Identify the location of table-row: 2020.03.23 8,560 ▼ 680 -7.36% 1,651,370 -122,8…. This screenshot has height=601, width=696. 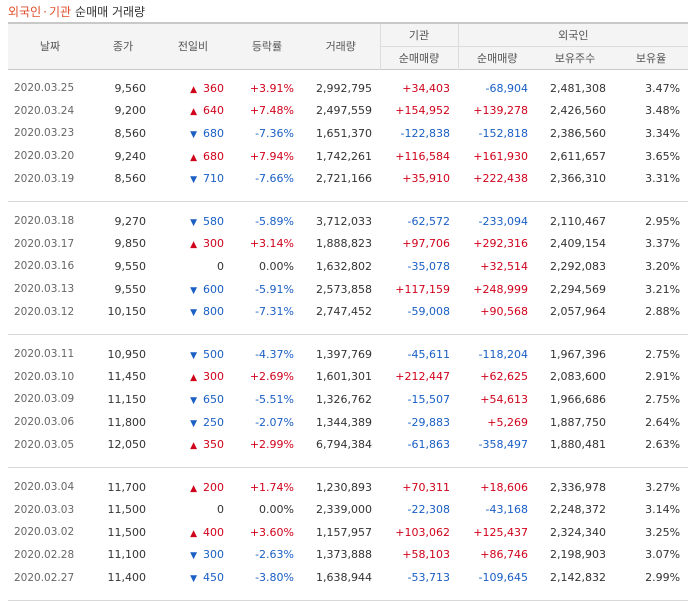
(348, 133).